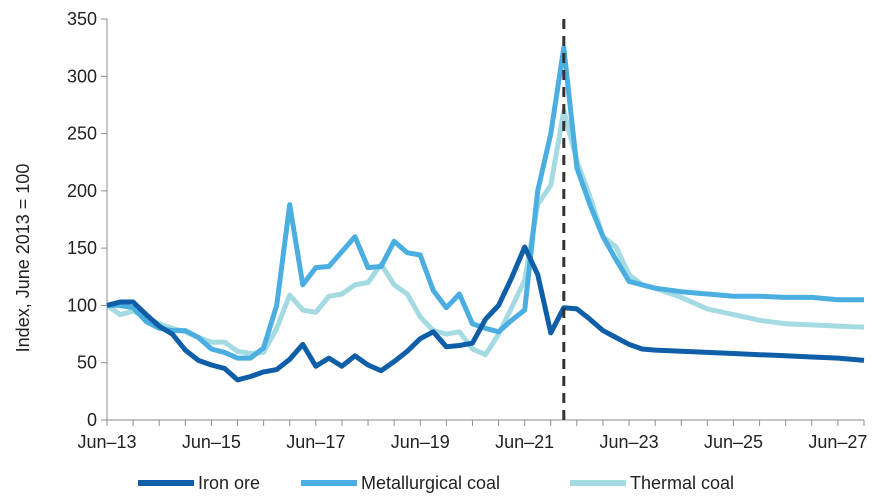 The width and height of the screenshot is (874, 497). Describe the element at coordinates (524, 442) in the screenshot. I see `x-tick-label: Jun–21` at that location.